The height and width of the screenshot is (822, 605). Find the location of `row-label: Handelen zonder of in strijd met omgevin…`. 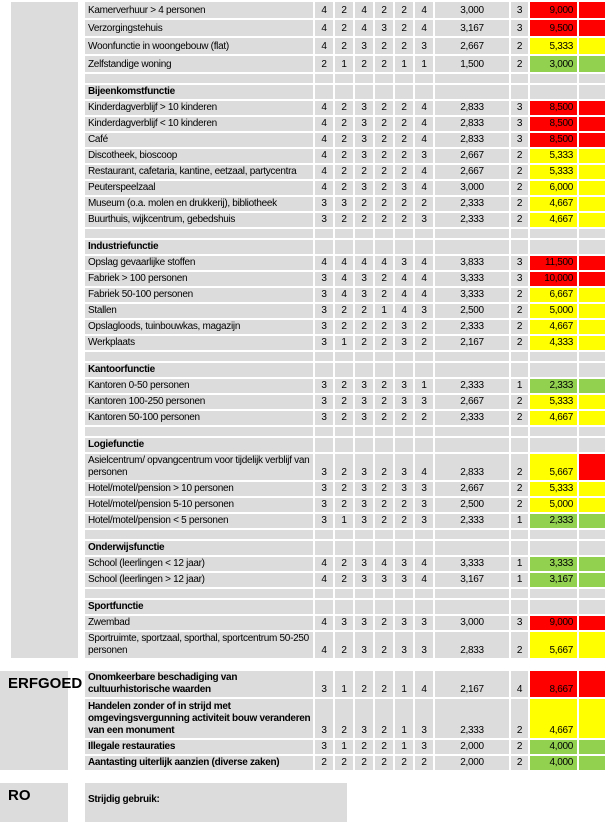

row-label: Handelen zonder of in strijd met omgevin… is located at coordinates (199, 718).